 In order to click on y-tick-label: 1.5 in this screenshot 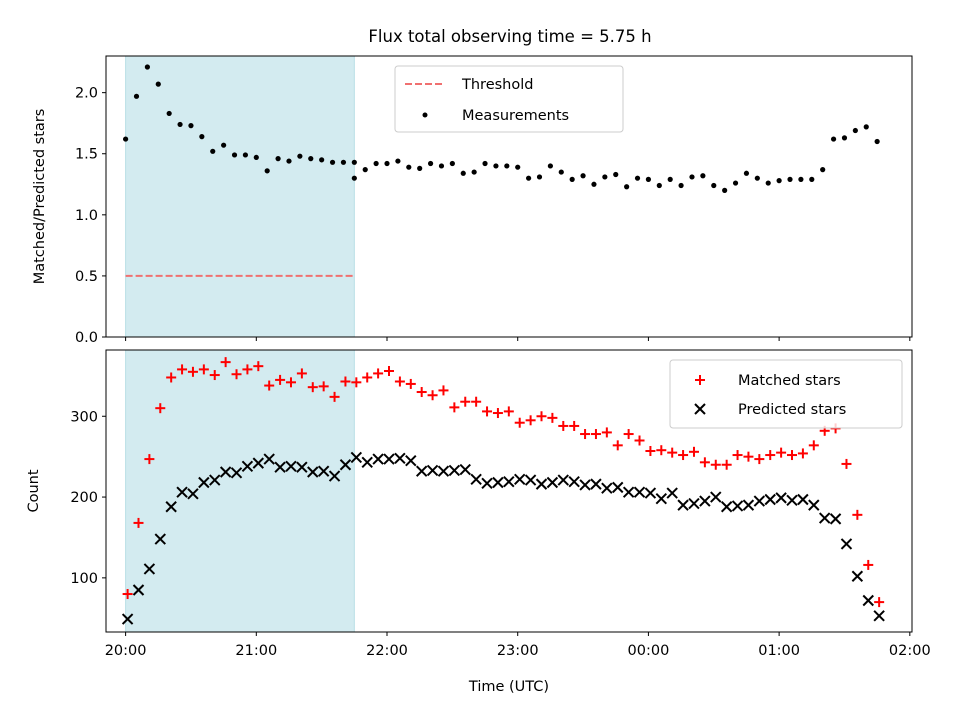, I will do `click(86, 155)`.